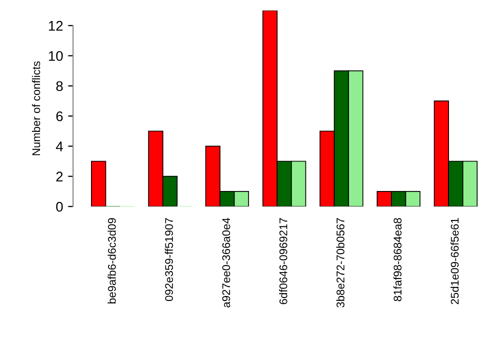  Describe the element at coordinates (98, 183) in the screenshot. I see `bar` at that location.